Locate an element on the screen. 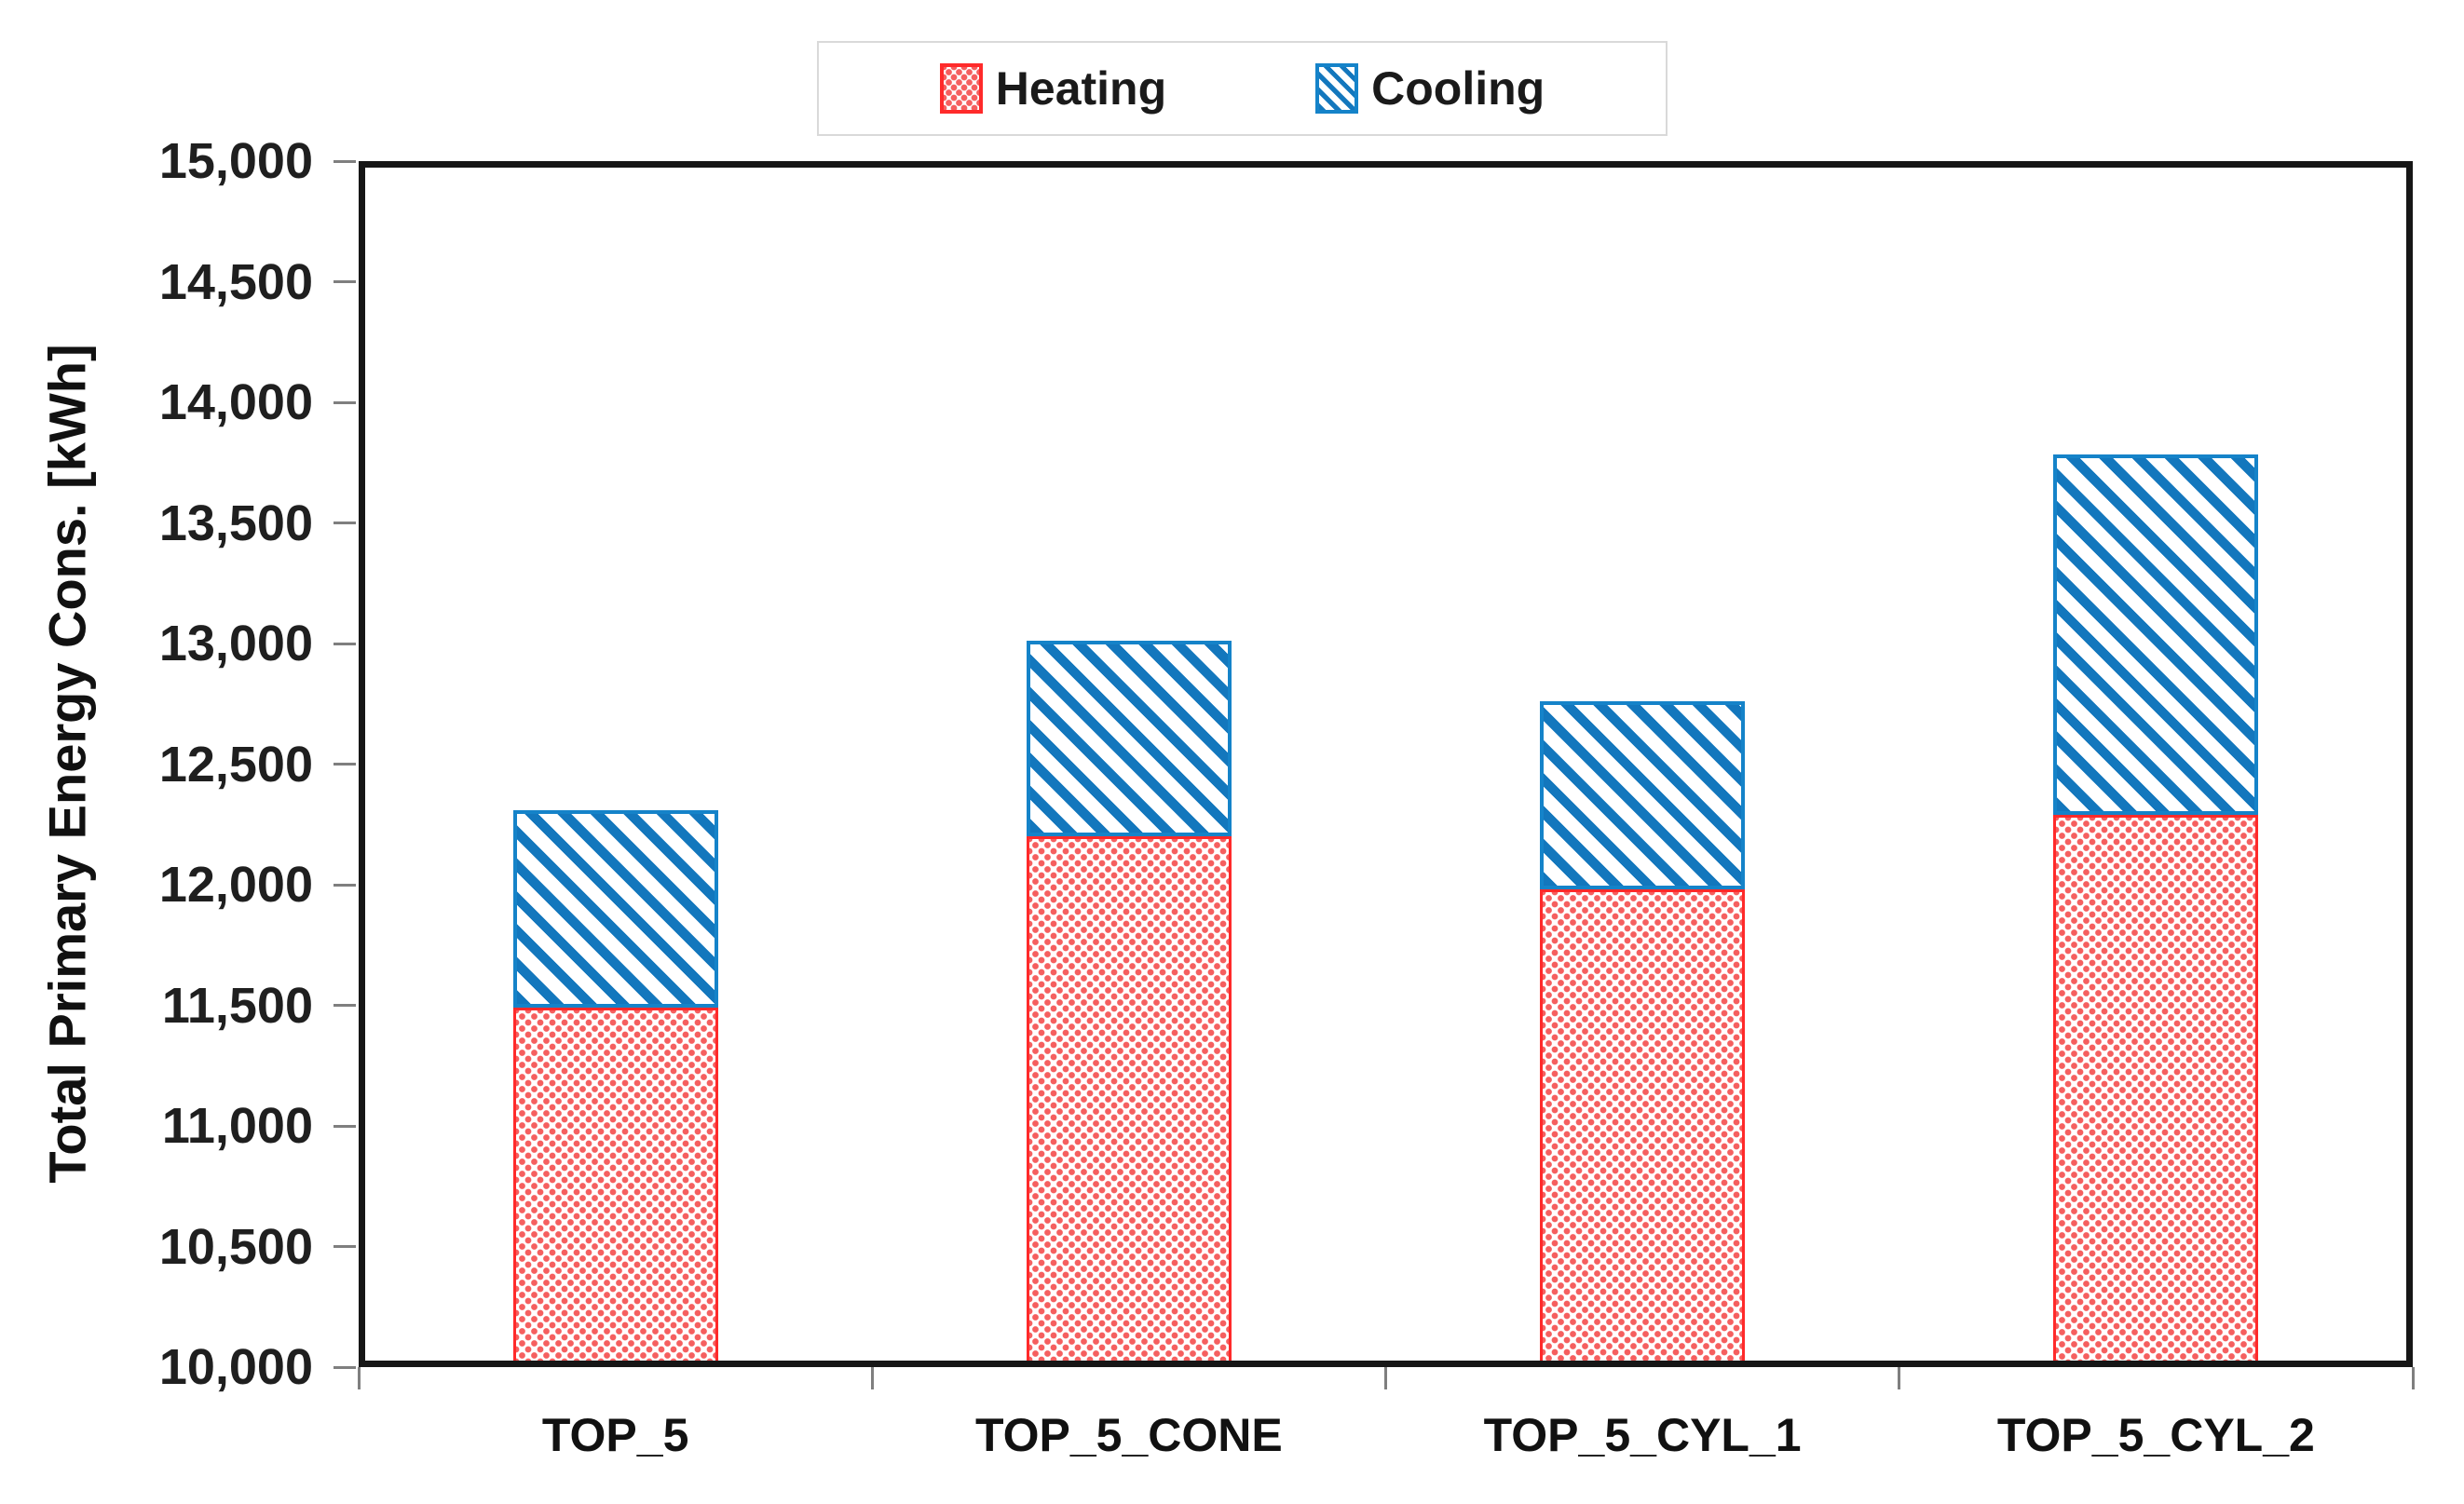 The width and height of the screenshot is (2464, 1504). chart-legend: Heating Cooling is located at coordinates (1242, 88).